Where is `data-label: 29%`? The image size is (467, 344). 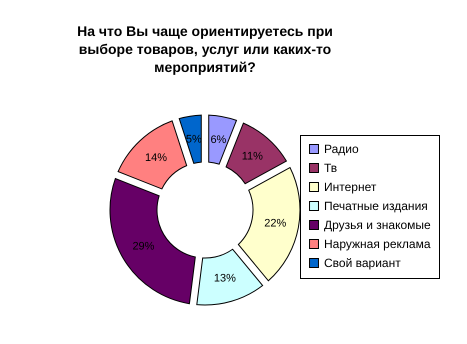
data-label: 29% is located at coordinates (143, 246).